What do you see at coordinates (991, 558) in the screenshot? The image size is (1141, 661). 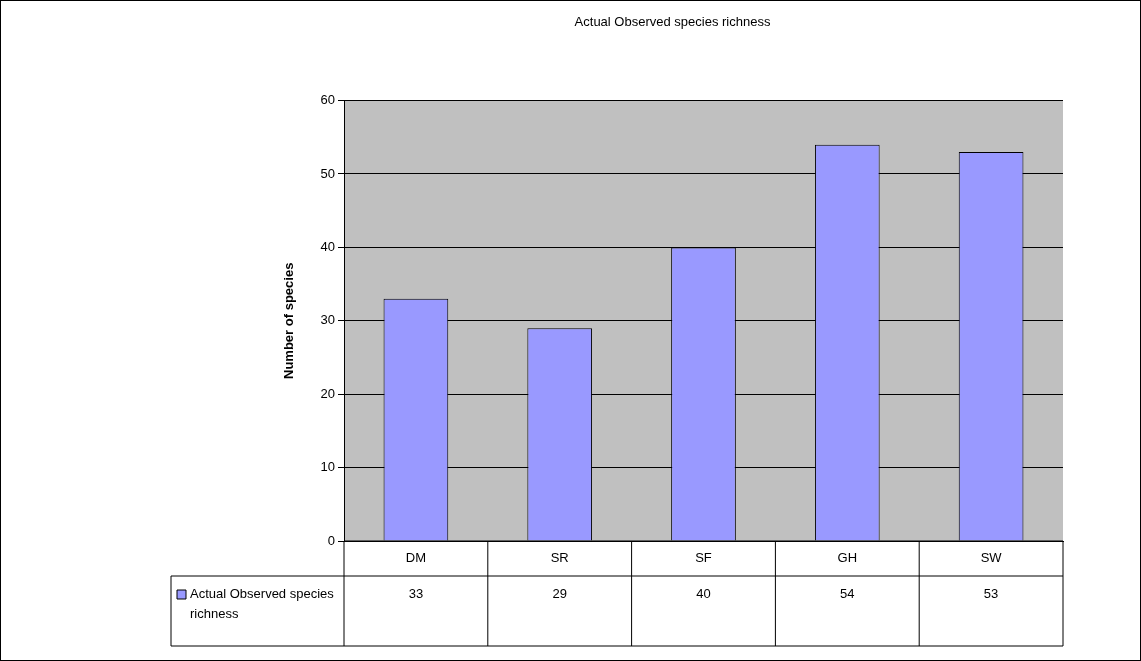 I see `x-tick-label: SW` at bounding box center [991, 558].